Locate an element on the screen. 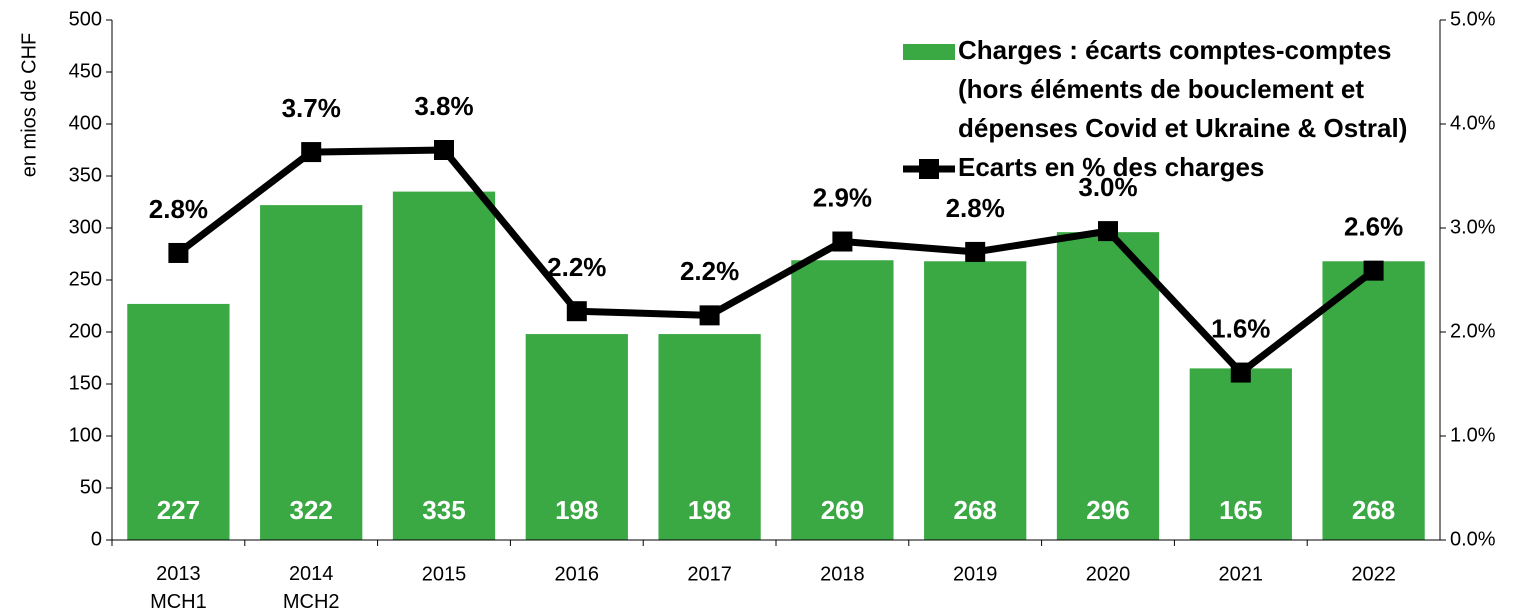 This screenshot has height=613, width=1516. line-value-label: 3.7% is located at coordinates (311, 108).